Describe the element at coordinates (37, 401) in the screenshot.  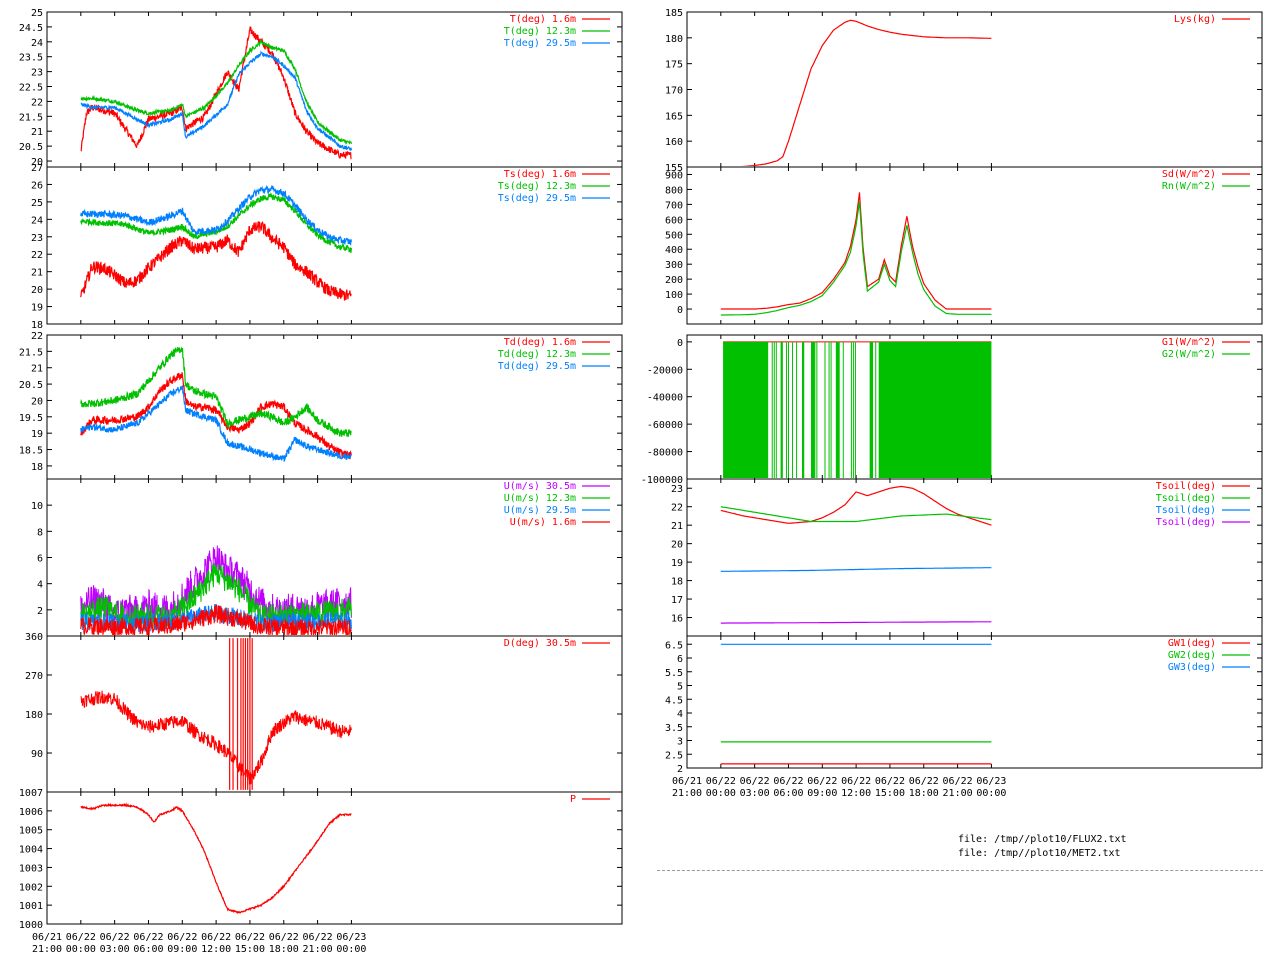
I see `panel-td-ytick-label: 20` at that location.